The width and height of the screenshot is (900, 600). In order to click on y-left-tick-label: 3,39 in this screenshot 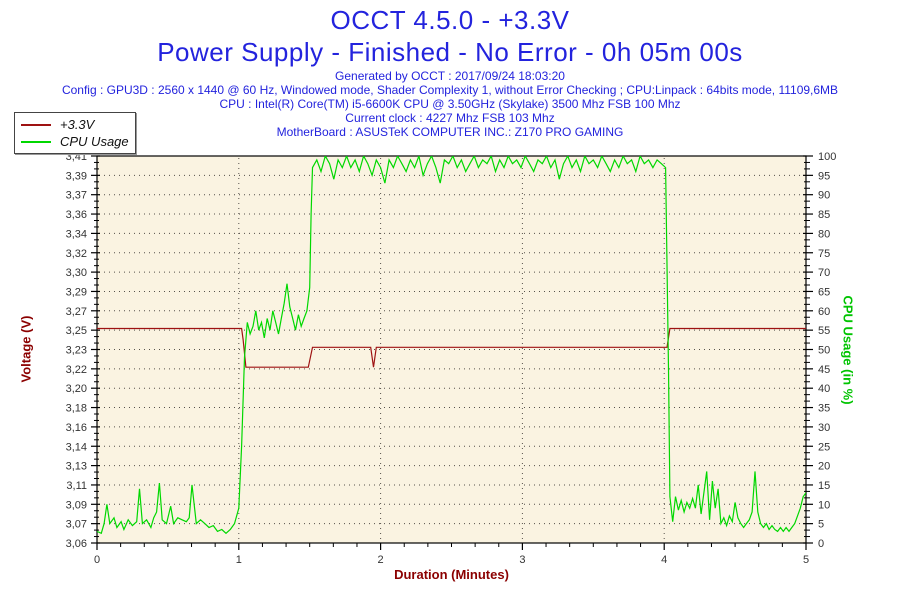, I will do `click(76, 176)`.